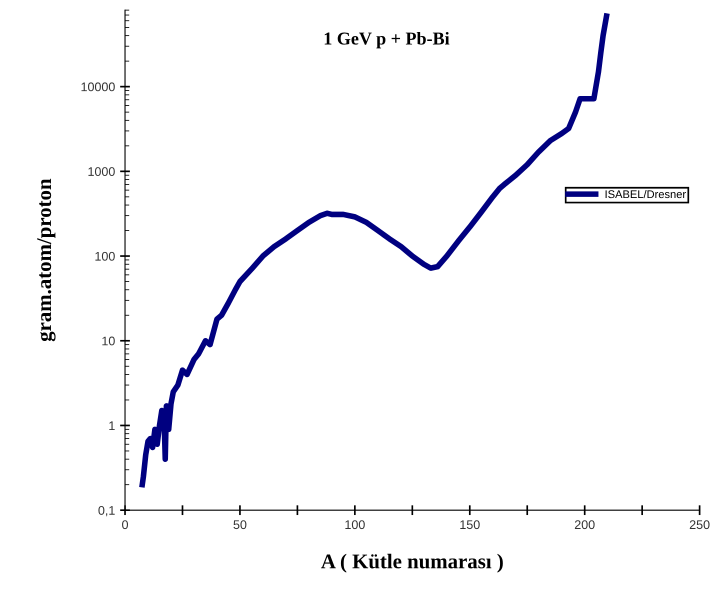 This screenshot has height=596, width=712. What do you see at coordinates (112, 425) in the screenshot?
I see `y-tick-label: 1` at bounding box center [112, 425].